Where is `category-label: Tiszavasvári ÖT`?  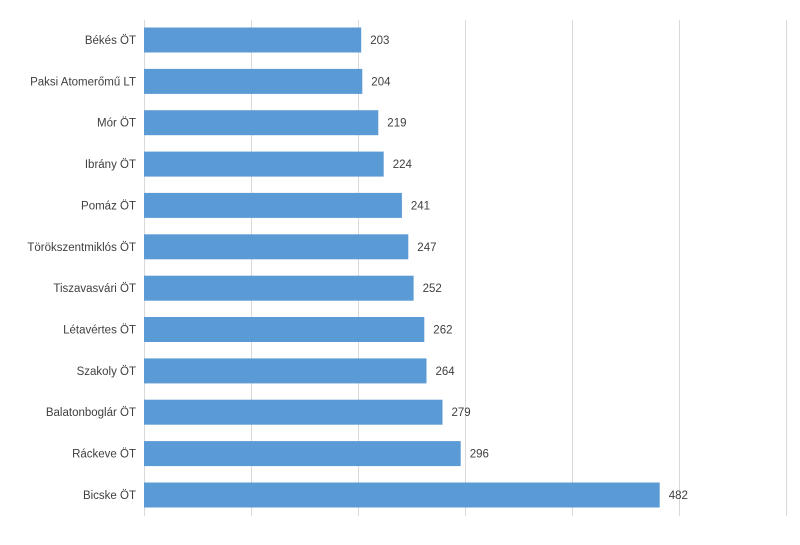 category-label: Tiszavasvári ÖT is located at coordinates (94, 289).